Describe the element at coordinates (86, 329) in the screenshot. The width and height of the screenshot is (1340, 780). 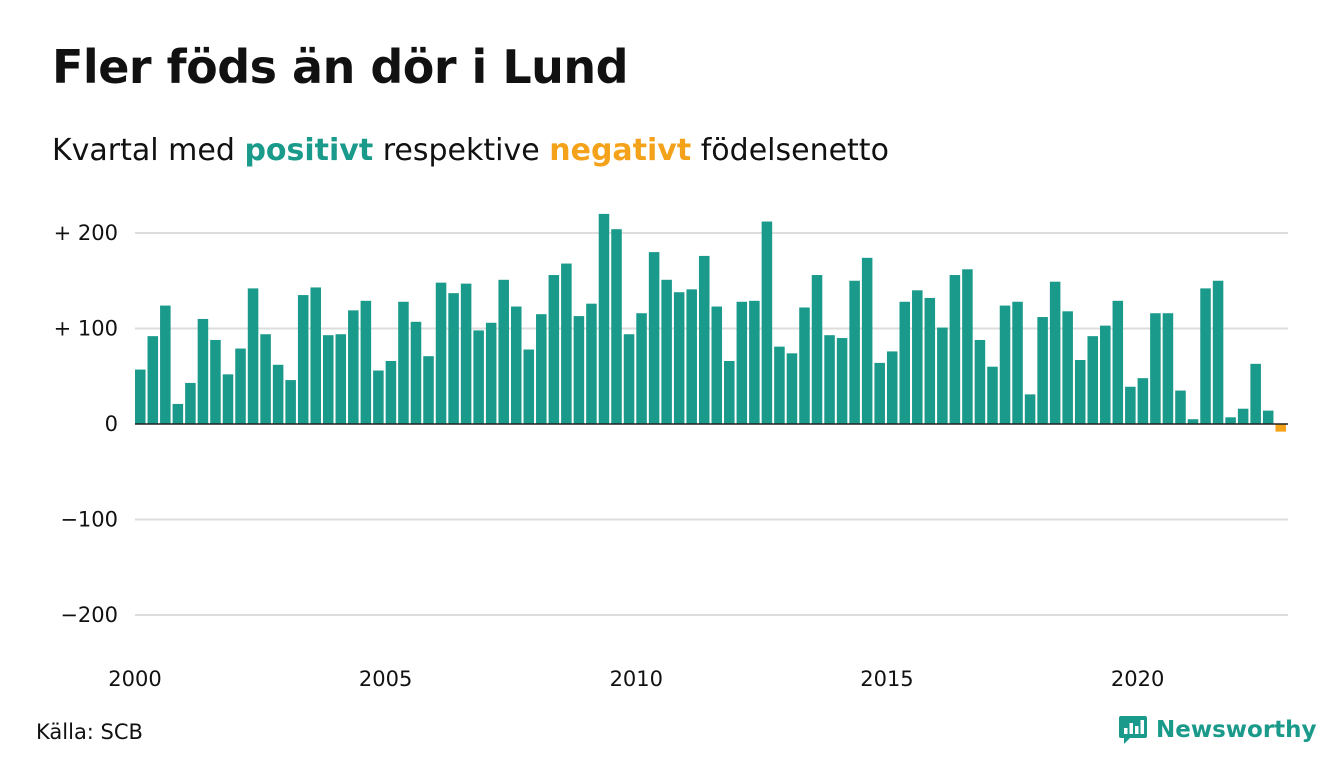
I see `y-tick-label: + 100` at that location.